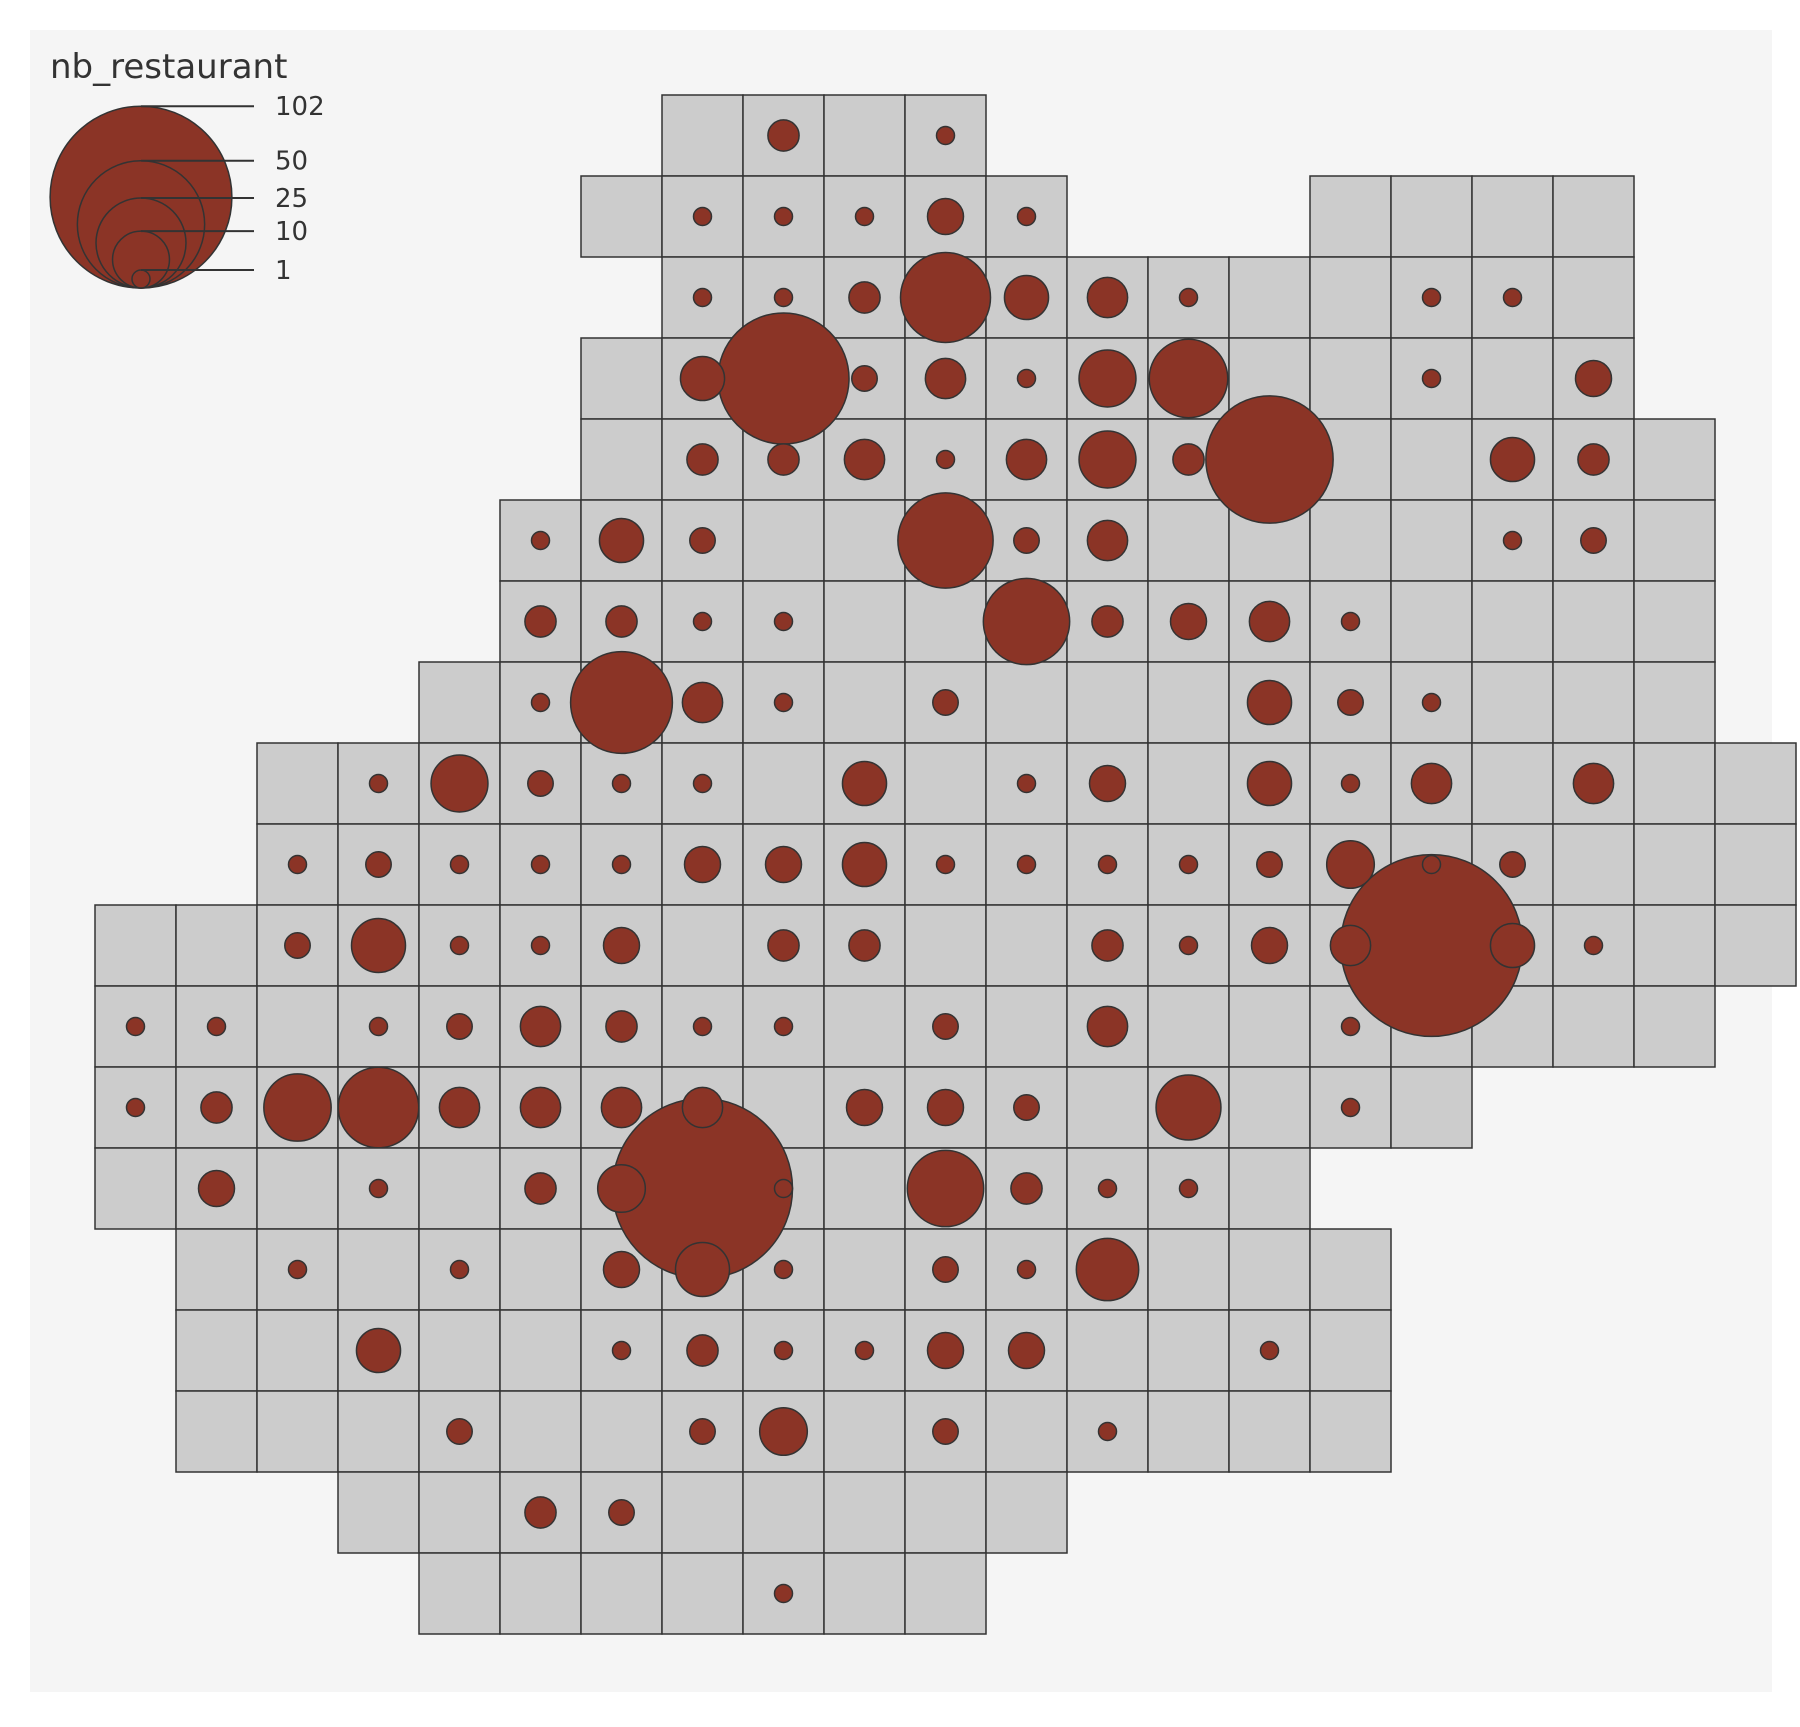 The image size is (1800, 1727). Describe the element at coordinates (291, 162) in the screenshot. I see `legend-break-label: 50` at that location.